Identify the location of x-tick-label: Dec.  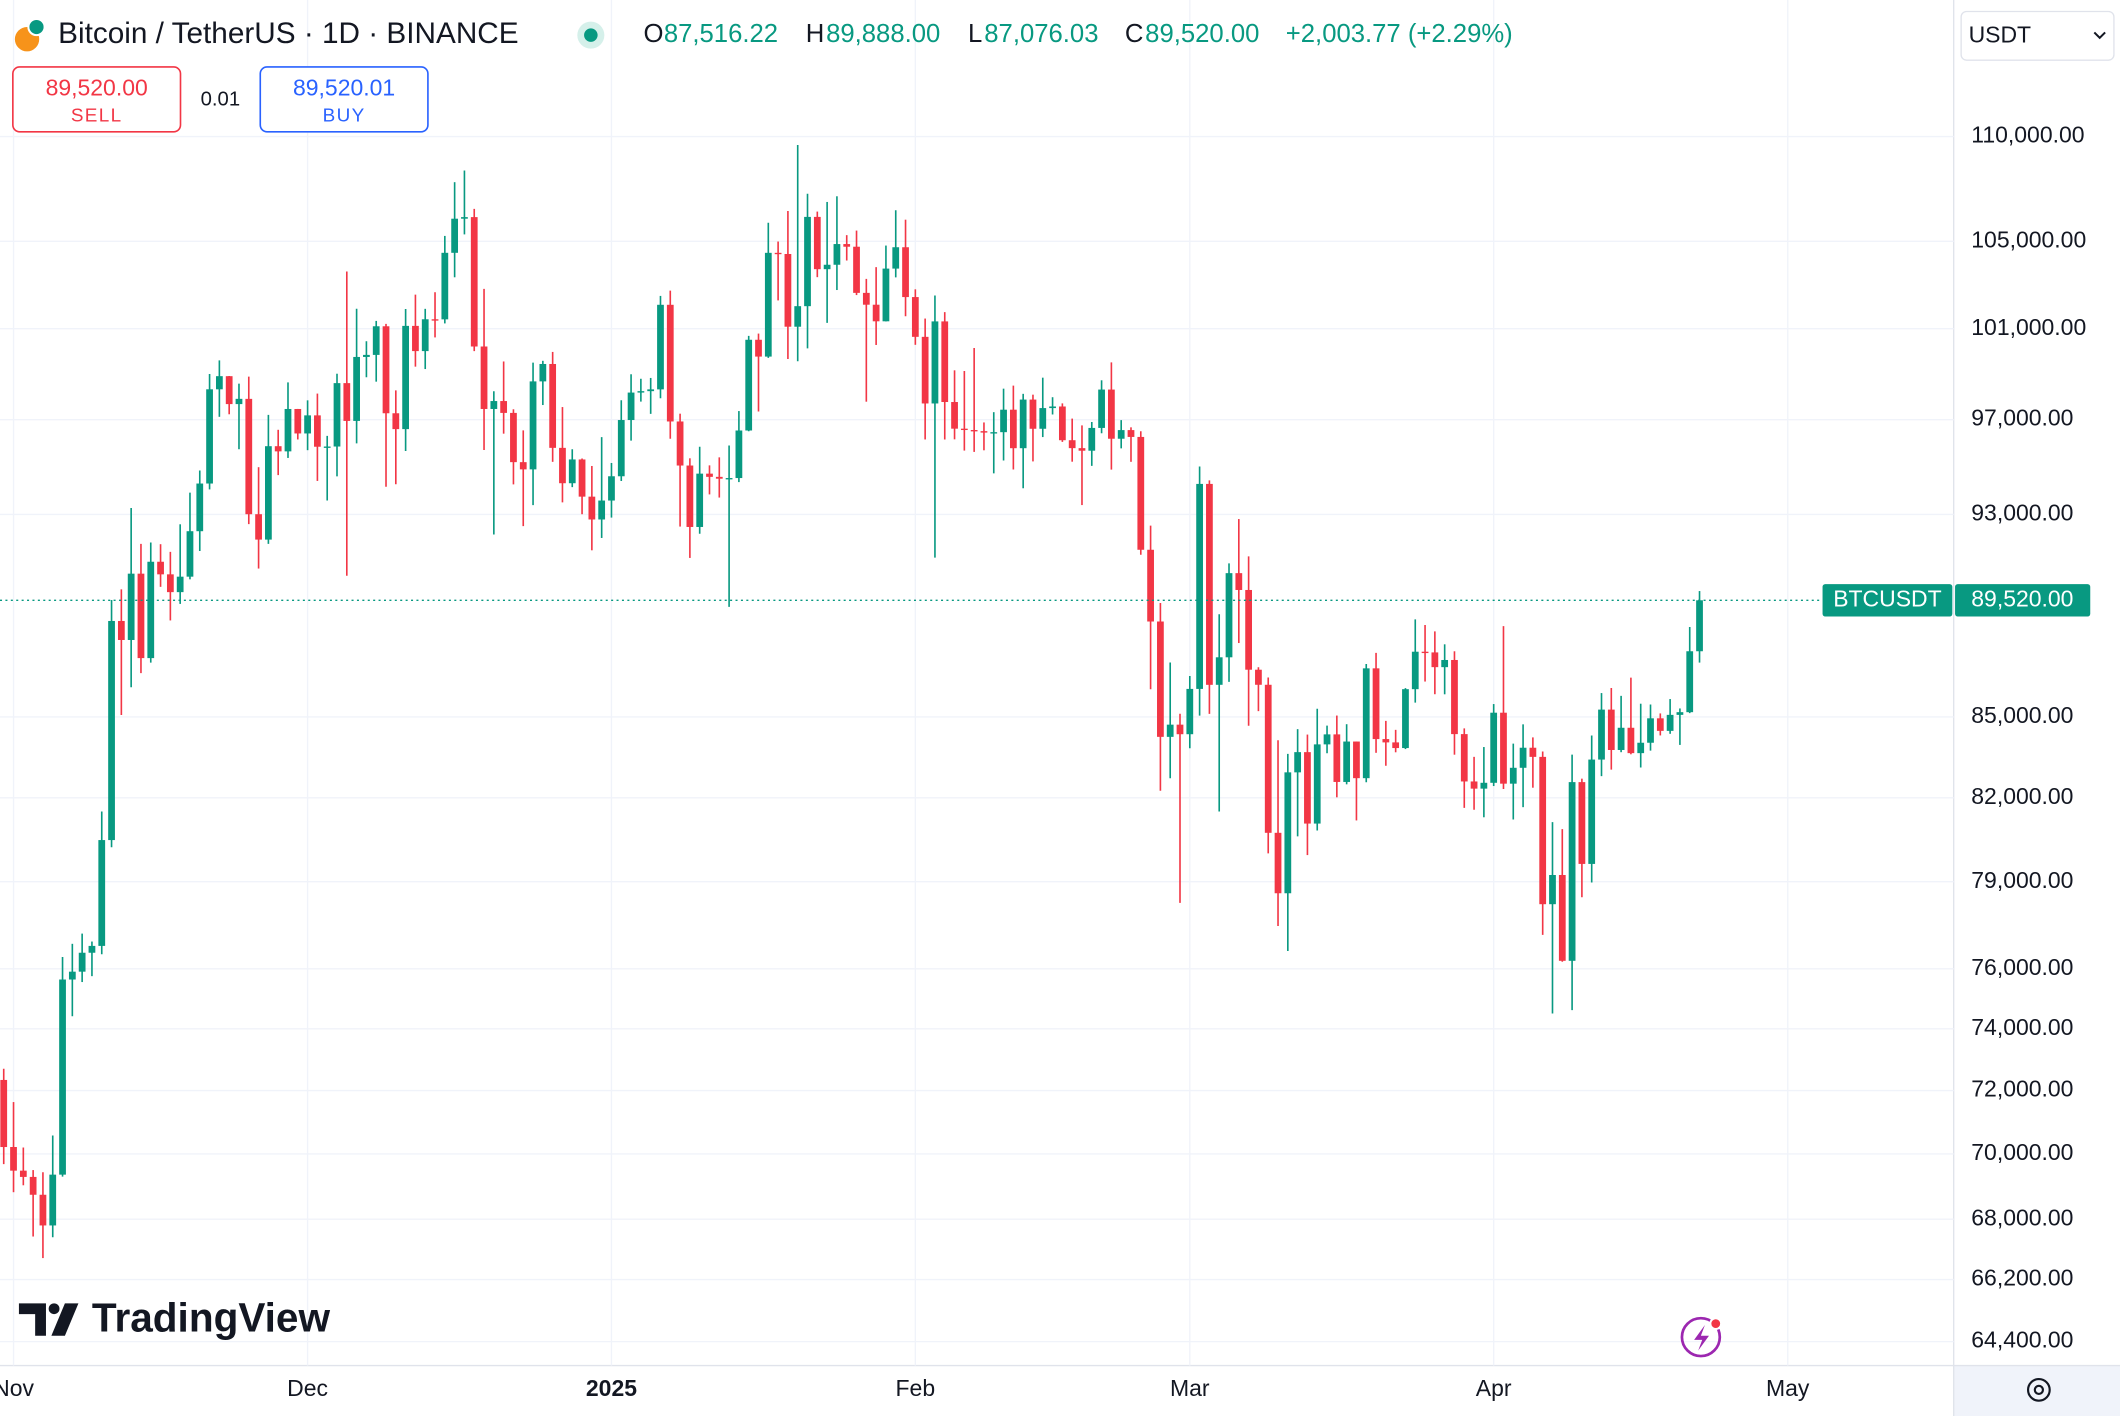
(307, 1388).